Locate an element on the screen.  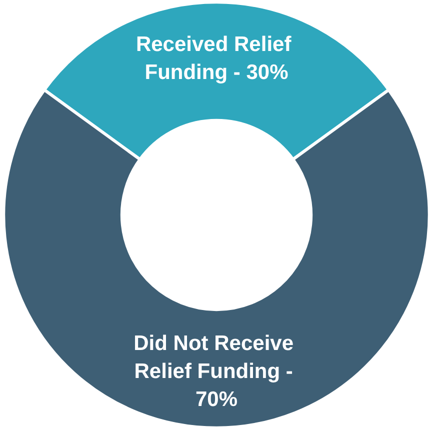
slice-label: Received Relief Funding - 30% is located at coordinates (217, 58).